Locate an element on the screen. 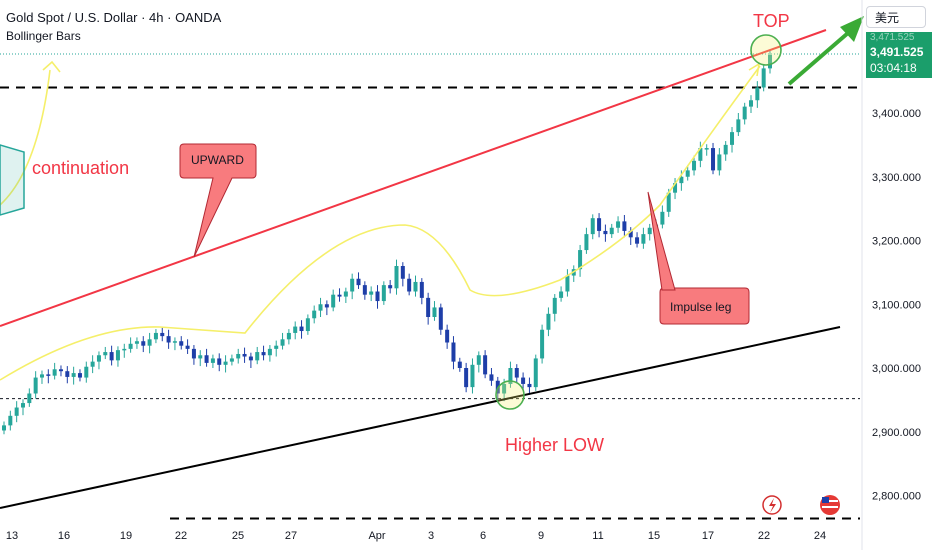 The height and width of the screenshot is (550, 932). symbol-title: Gold Spot / U.S. Dollar · 4h · OANDA is located at coordinates (114, 17).